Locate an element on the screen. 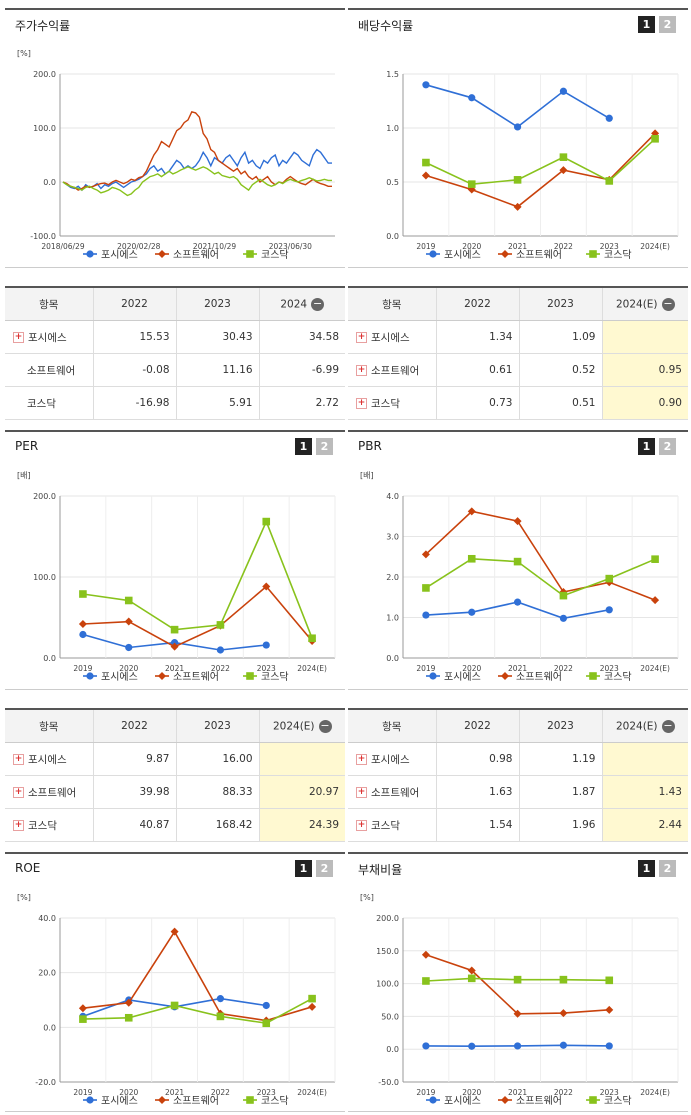 The image size is (691, 1115). table-cell: 1.63 is located at coordinates (477, 792).